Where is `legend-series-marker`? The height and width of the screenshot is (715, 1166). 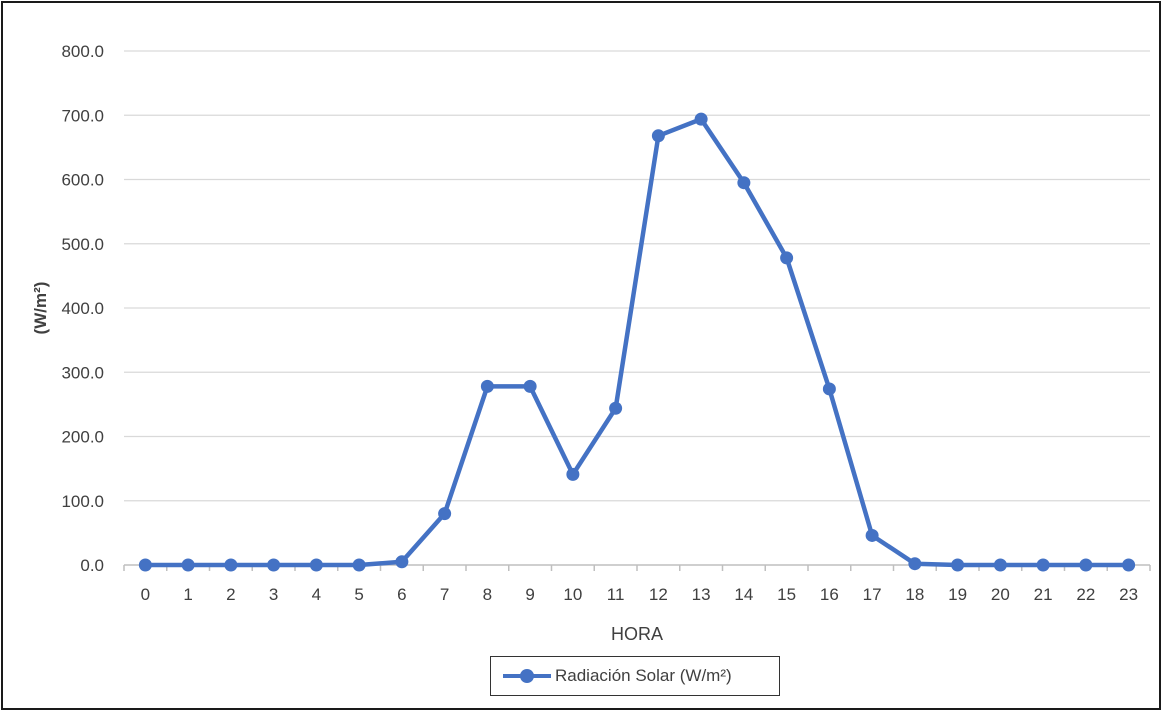
legend-series-marker is located at coordinates (527, 676).